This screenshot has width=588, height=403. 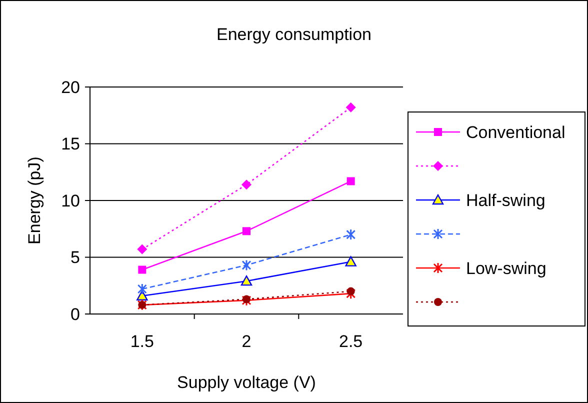 What do you see at coordinates (70, 200) in the screenshot?
I see `y-tick-label: 10` at bounding box center [70, 200].